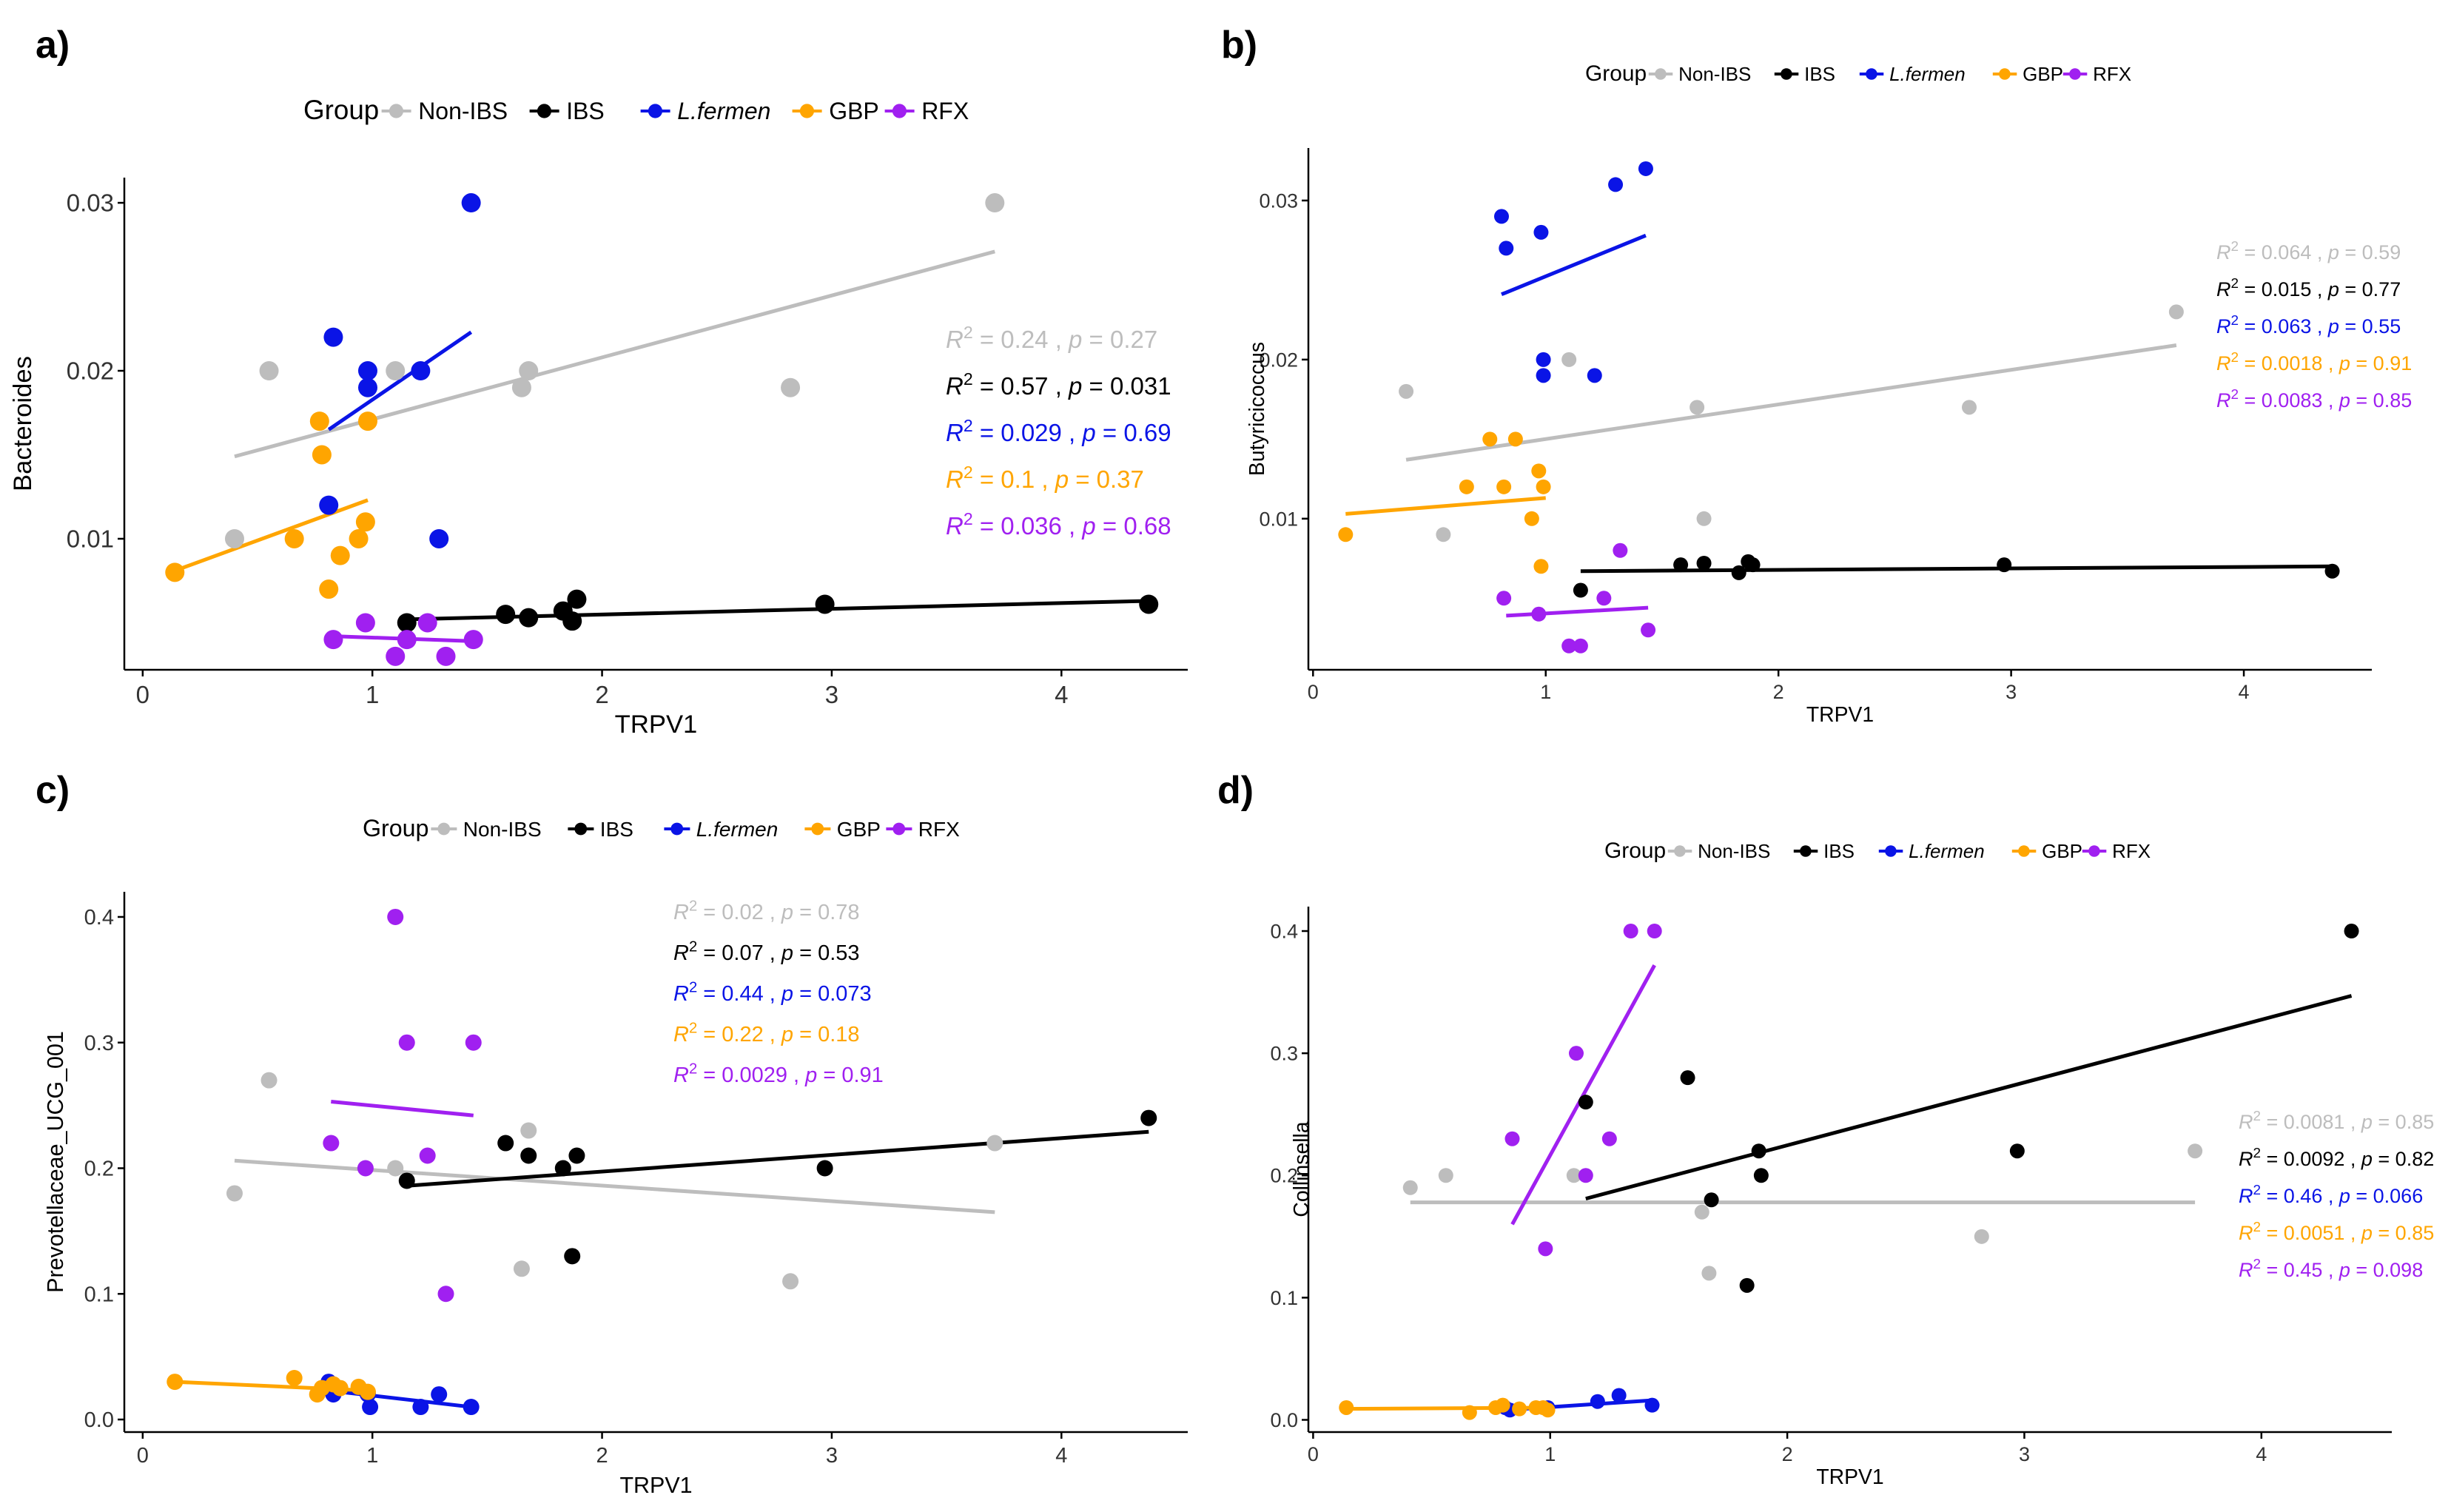  Describe the element at coordinates (2308, 251) in the screenshot. I see `stat-annotation: R2 = 0.064 , p = 0.59` at that location.